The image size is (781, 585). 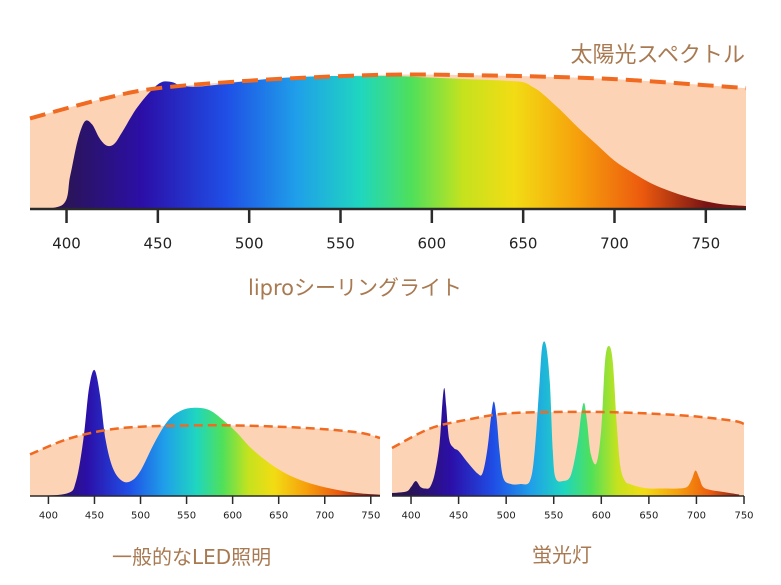 What do you see at coordinates (192, 557) in the screenshot?
I see `led-chart-title: 一般的なLED照明` at bounding box center [192, 557].